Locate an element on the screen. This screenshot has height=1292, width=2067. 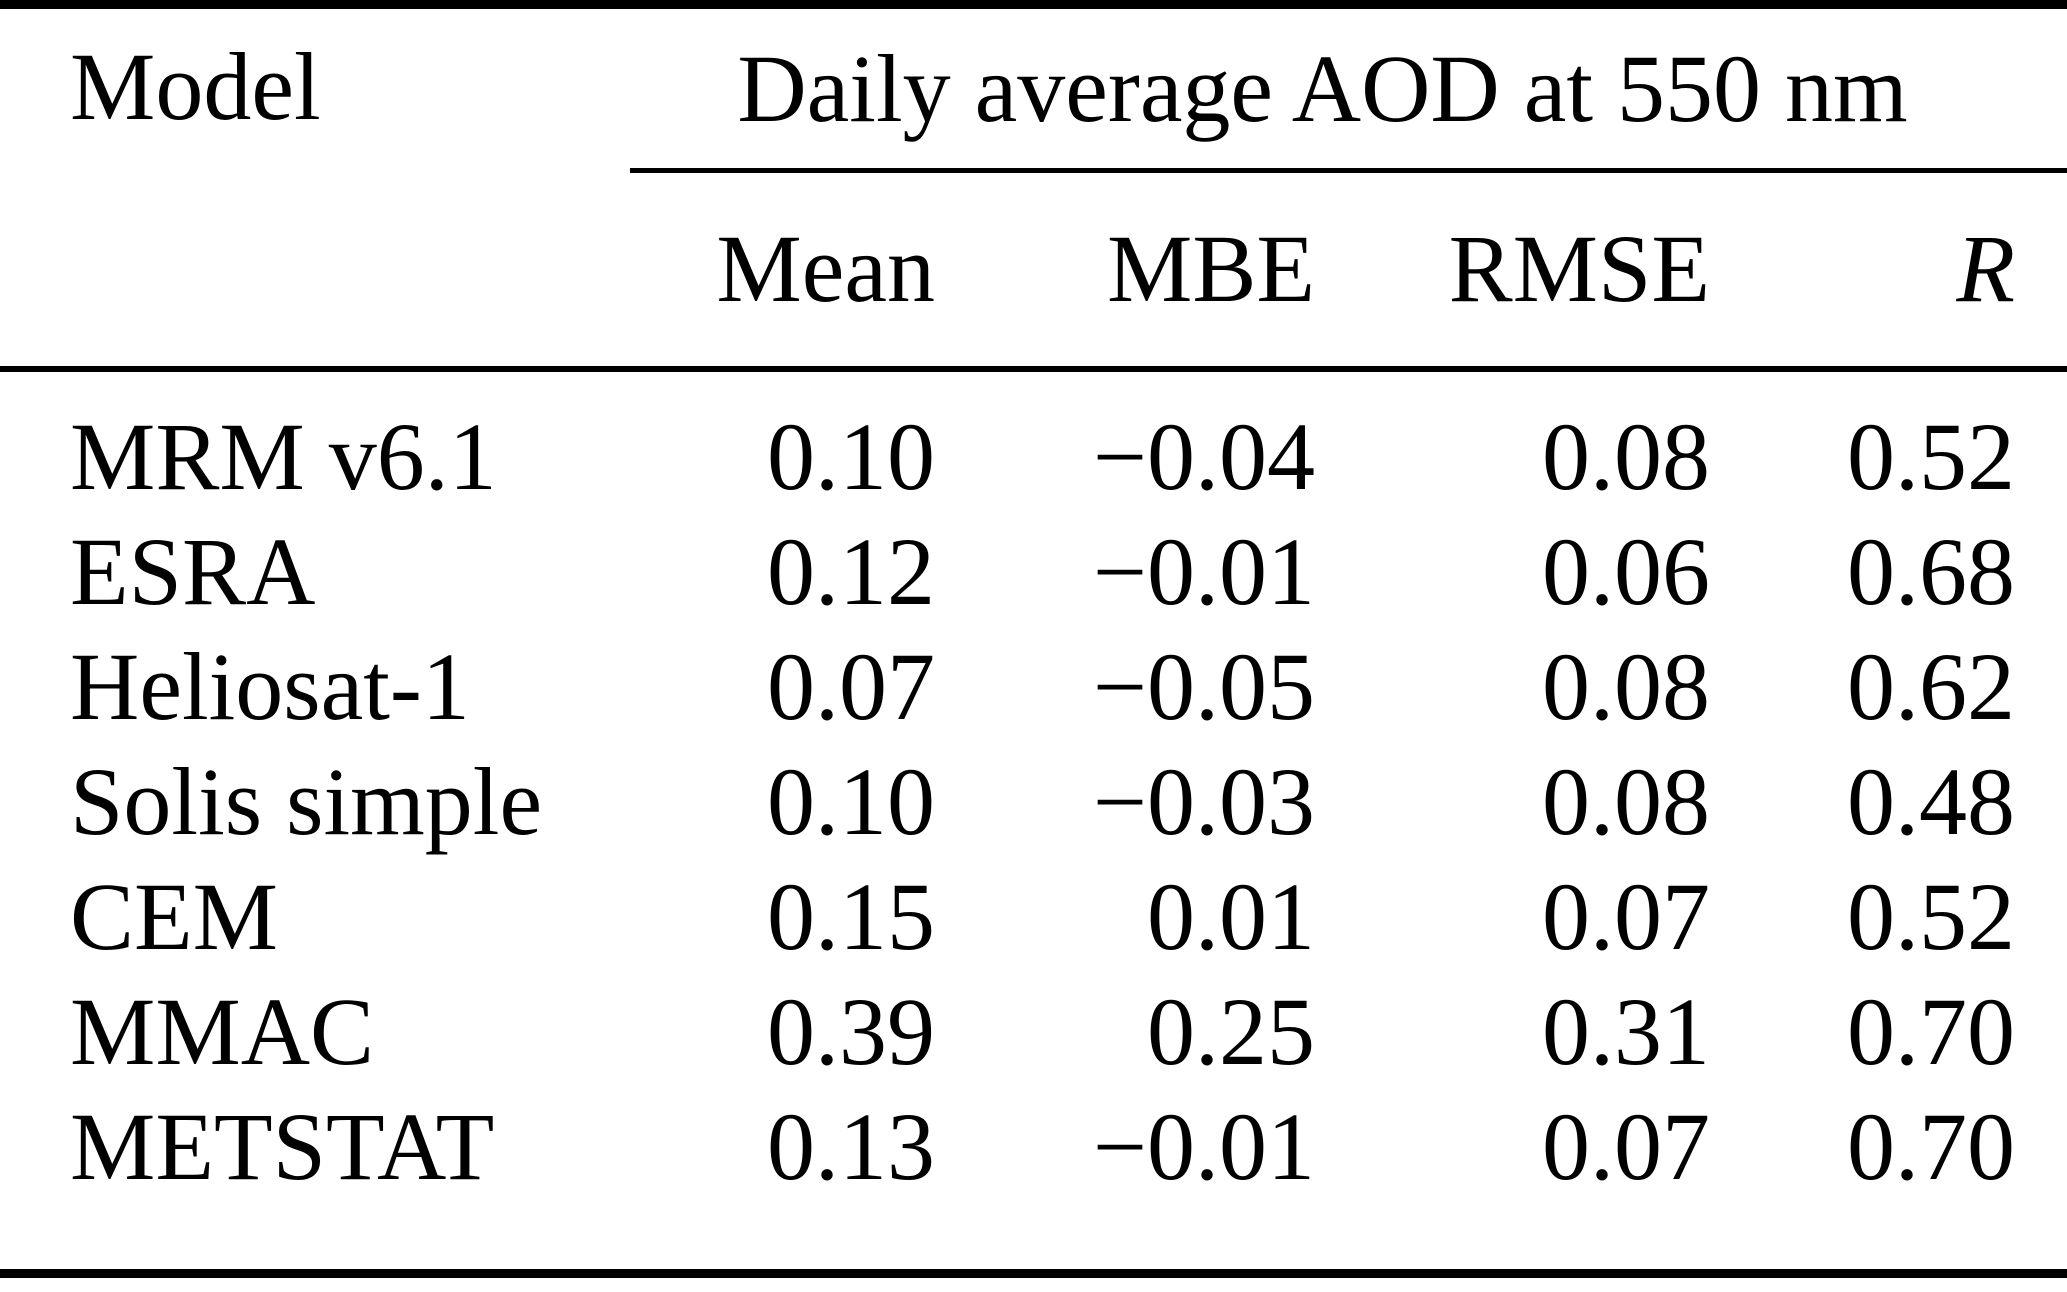
table-row-mmac: MMAC 0.39 0.25 0.31 0.70 is located at coordinates (1033, 1032).